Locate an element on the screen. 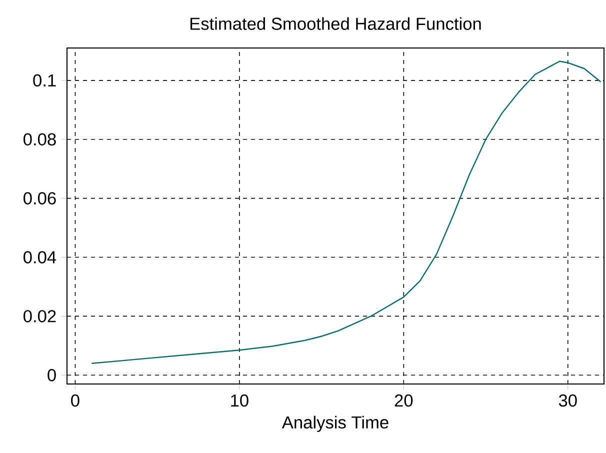  y-tick-label: 0.04 is located at coordinates (40, 257).